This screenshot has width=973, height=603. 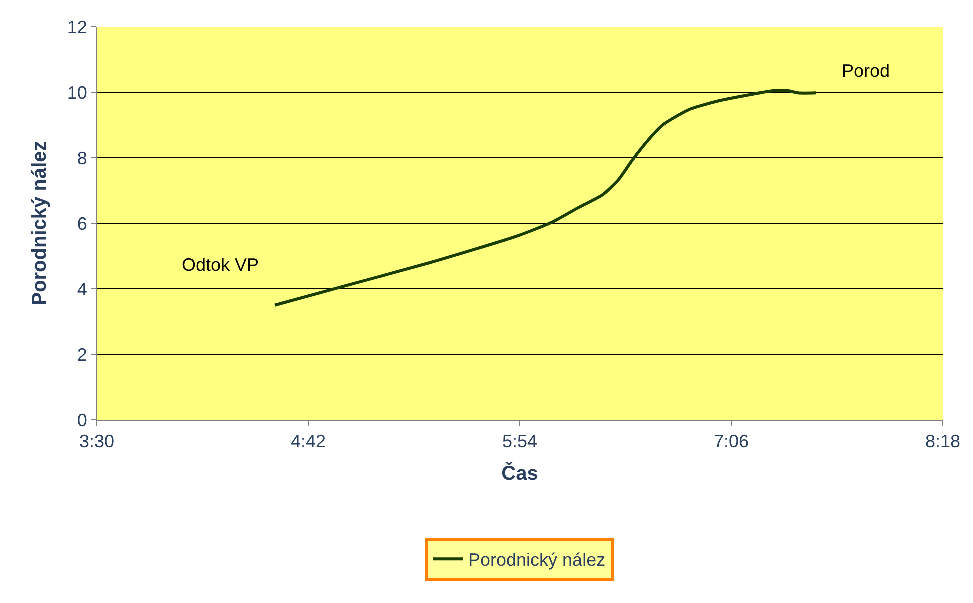 I want to click on x-tick-label: 3:30, so click(x=97, y=442).